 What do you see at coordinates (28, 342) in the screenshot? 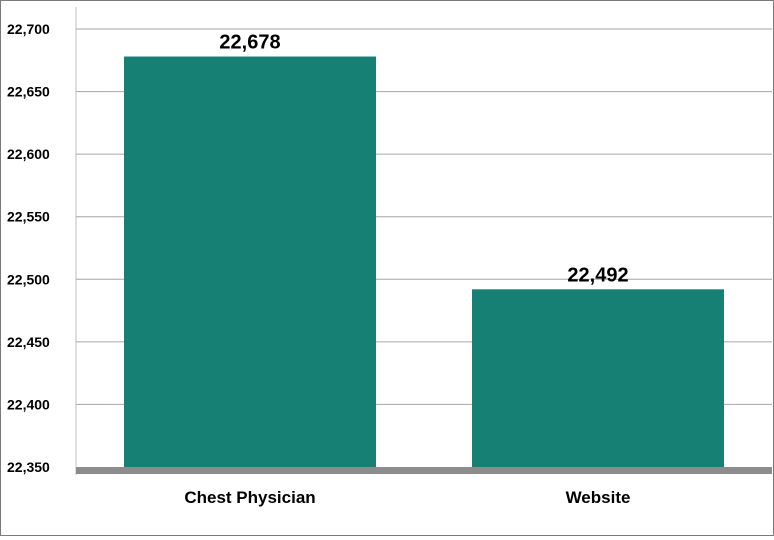
I see `y-tick-label: 22,450` at bounding box center [28, 342].